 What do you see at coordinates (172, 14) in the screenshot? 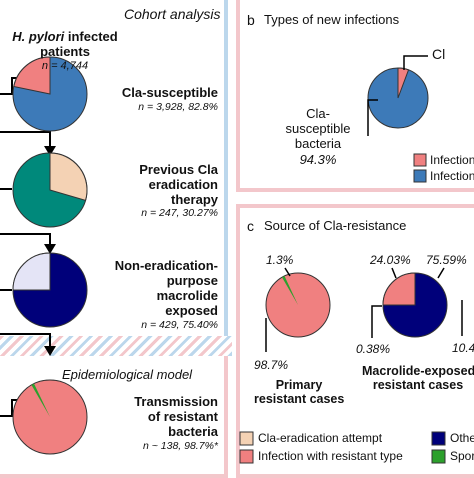
I see `cohort-analysis-title: Cohort analysis` at bounding box center [172, 14].